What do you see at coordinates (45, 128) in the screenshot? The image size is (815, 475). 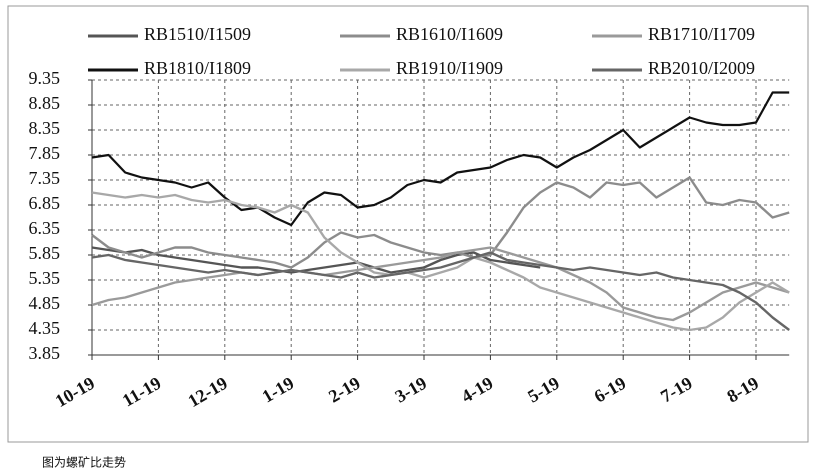 I see `y-tick-label: 8.35` at bounding box center [45, 128].